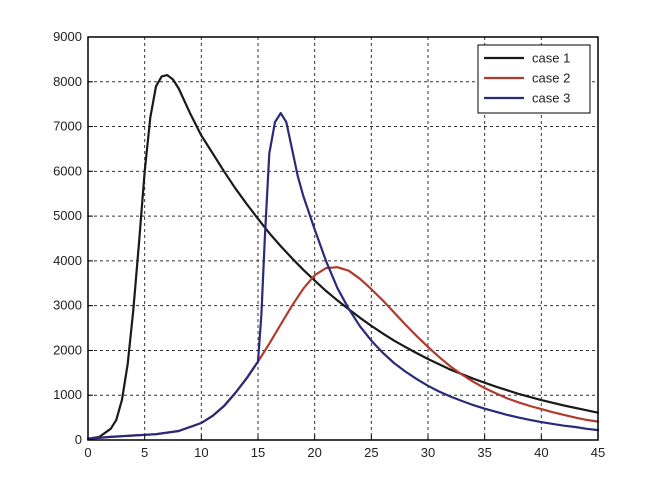  What do you see at coordinates (67, 305) in the screenshot?
I see `y-tick-label: 3000` at bounding box center [67, 305].